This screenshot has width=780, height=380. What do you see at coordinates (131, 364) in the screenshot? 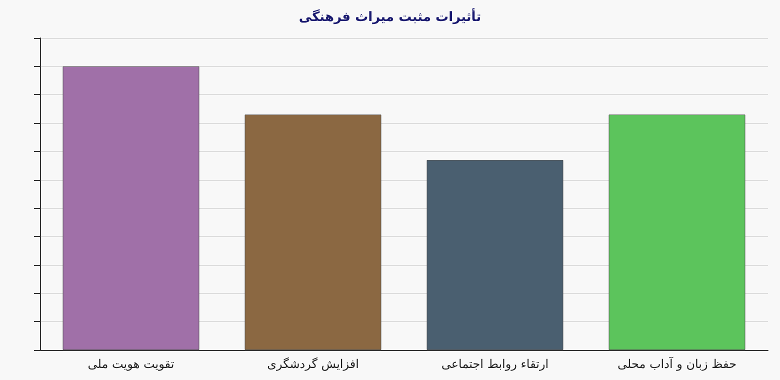
I see `x-tick-label: تقویت هویت ملی` at bounding box center [131, 364].